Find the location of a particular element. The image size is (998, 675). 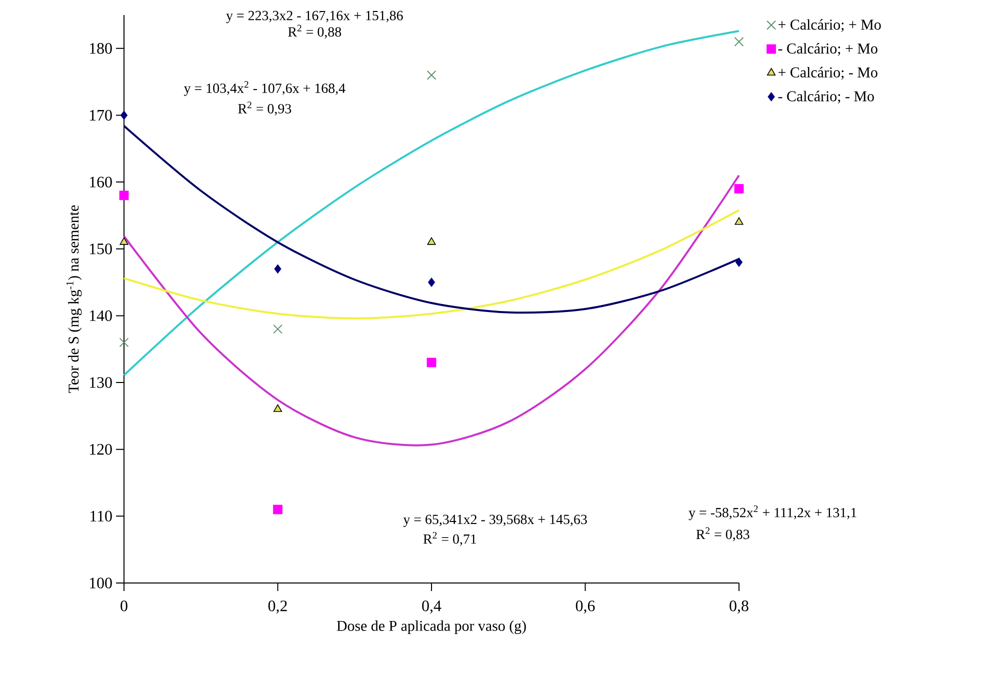

y-tick-label: 180 is located at coordinates (101, 48).